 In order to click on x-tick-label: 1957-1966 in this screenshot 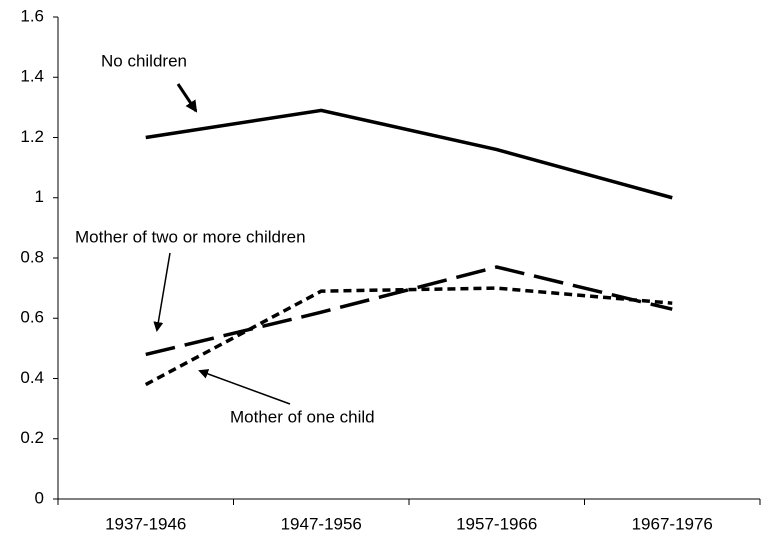, I will do `click(496, 523)`.